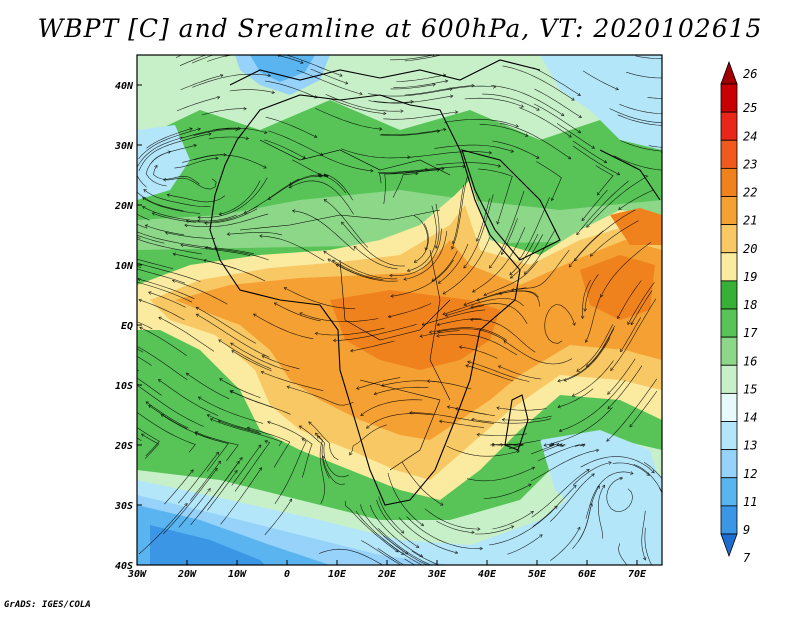 The image size is (800, 618). Describe the element at coordinates (207, 545) in the screenshot. I see `field-south-blue-deep` at that location.